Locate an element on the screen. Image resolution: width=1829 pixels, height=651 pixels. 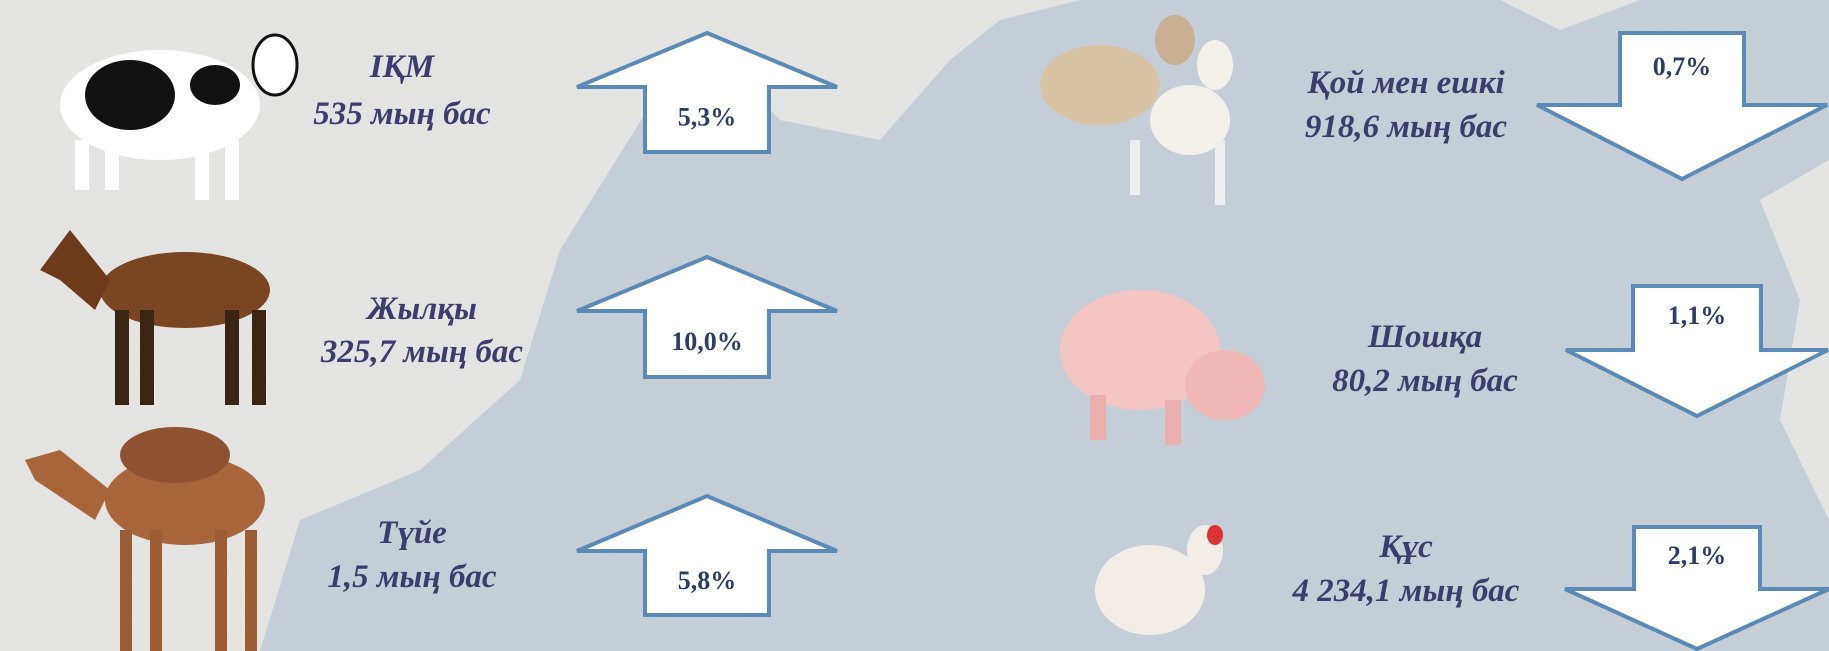
change-label: 5,3% is located at coordinates (707, 116).